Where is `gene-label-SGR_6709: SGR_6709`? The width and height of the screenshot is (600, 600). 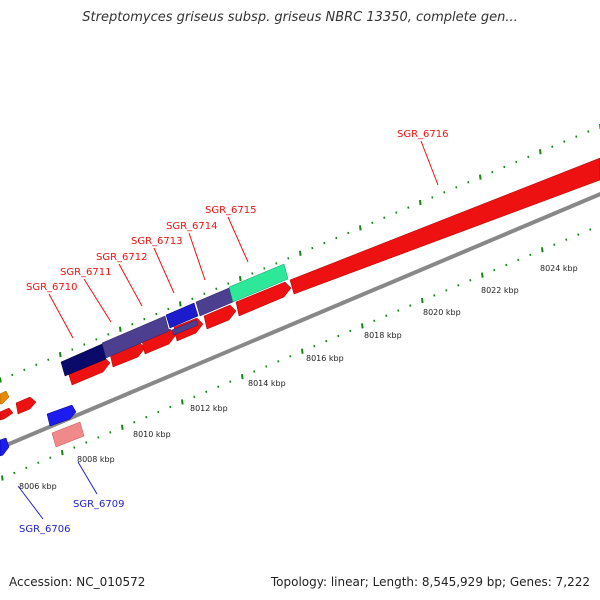 gene-label-SGR_6709: SGR_6709 is located at coordinates (99, 504).